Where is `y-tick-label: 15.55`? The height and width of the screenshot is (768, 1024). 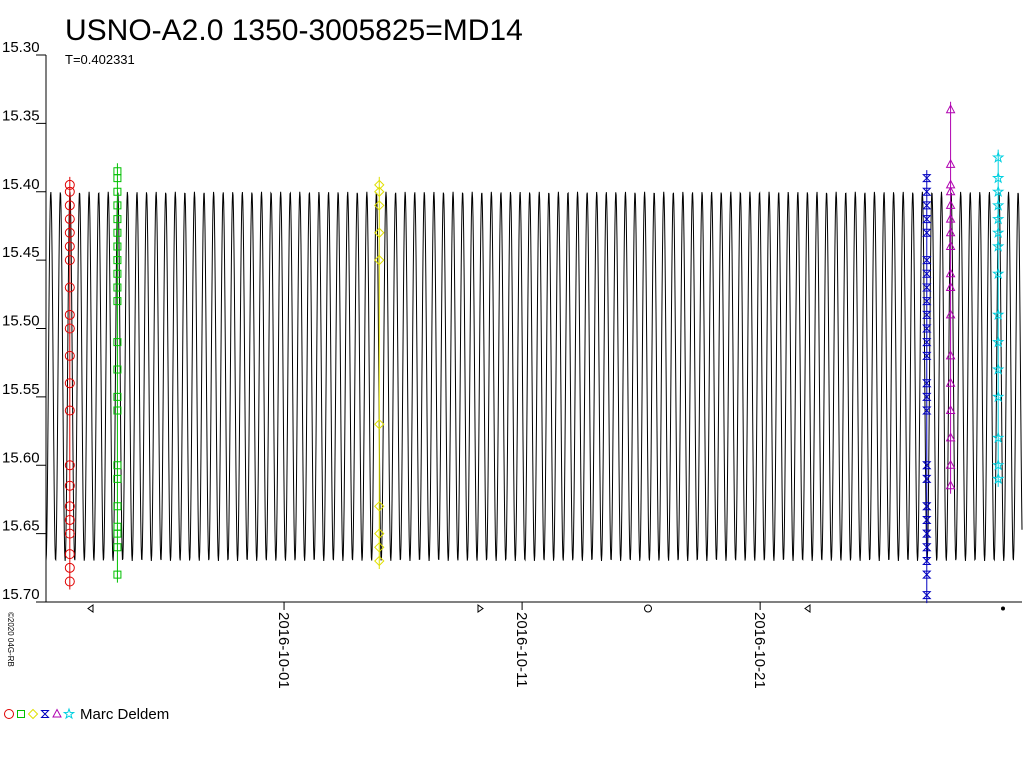
y-tick-label: 15.55 is located at coordinates (21, 389).